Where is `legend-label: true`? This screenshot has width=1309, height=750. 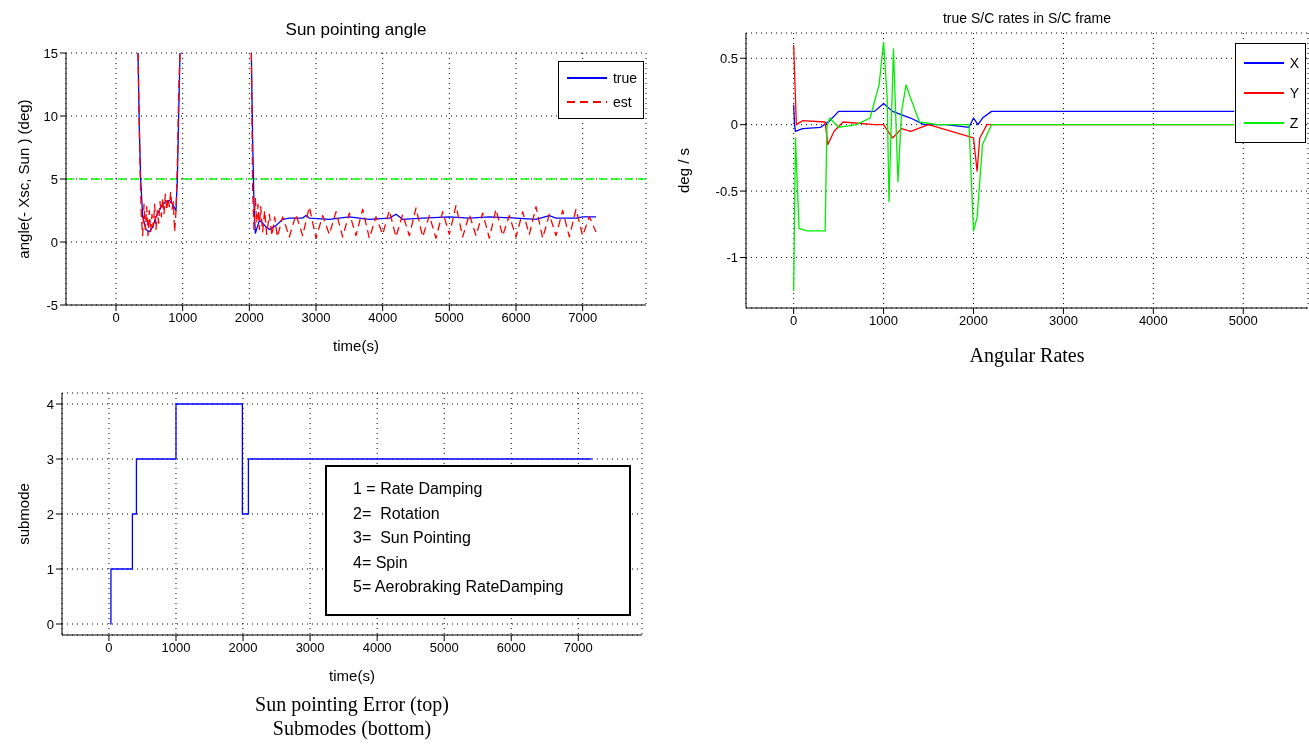 legend-label: true is located at coordinates (624, 78).